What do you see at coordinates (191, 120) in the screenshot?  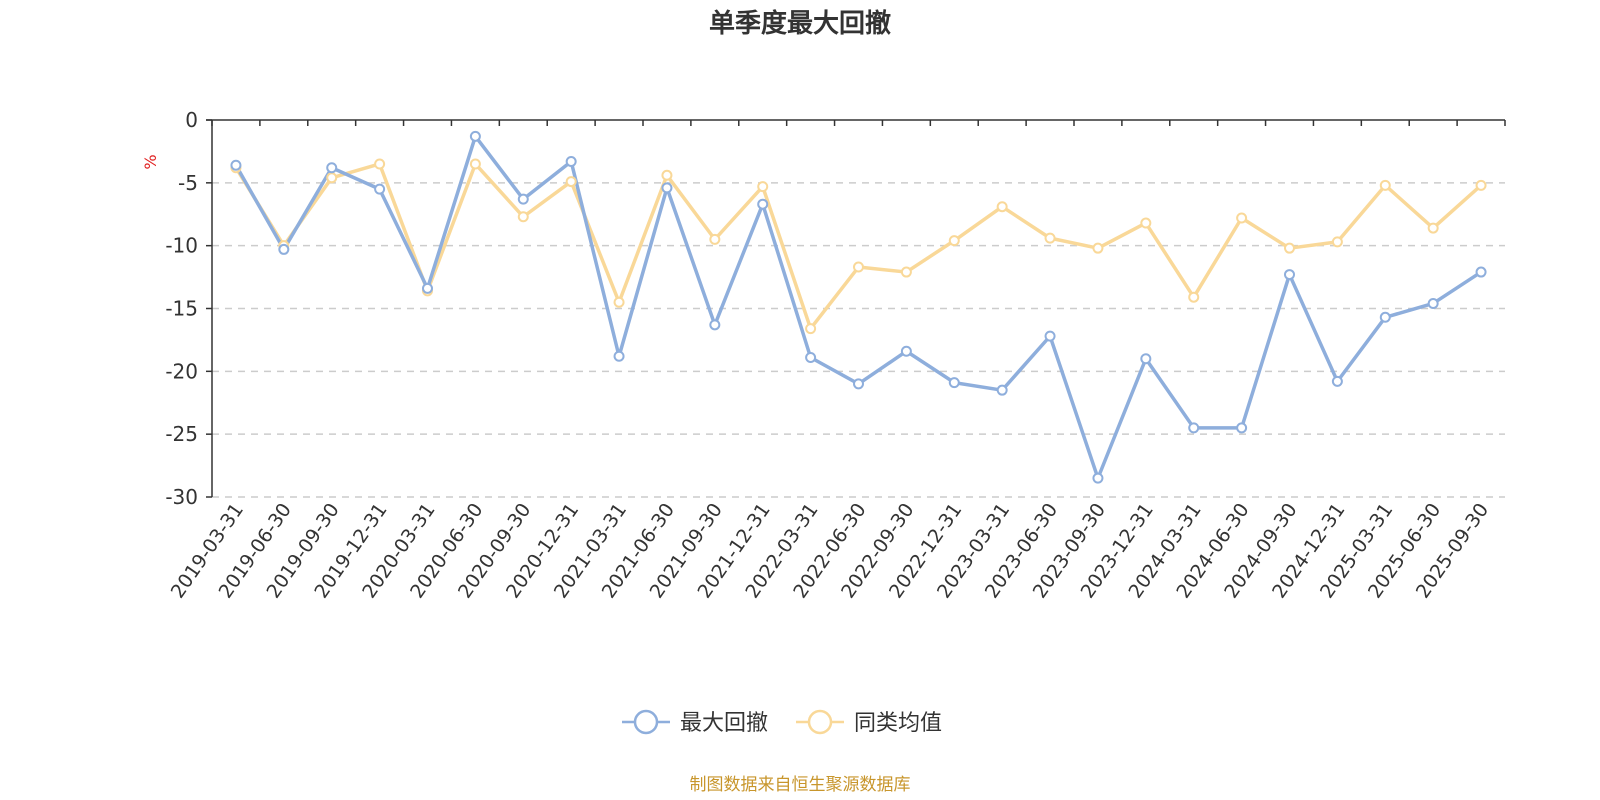 I see `y-tick-label: 0` at bounding box center [191, 120].